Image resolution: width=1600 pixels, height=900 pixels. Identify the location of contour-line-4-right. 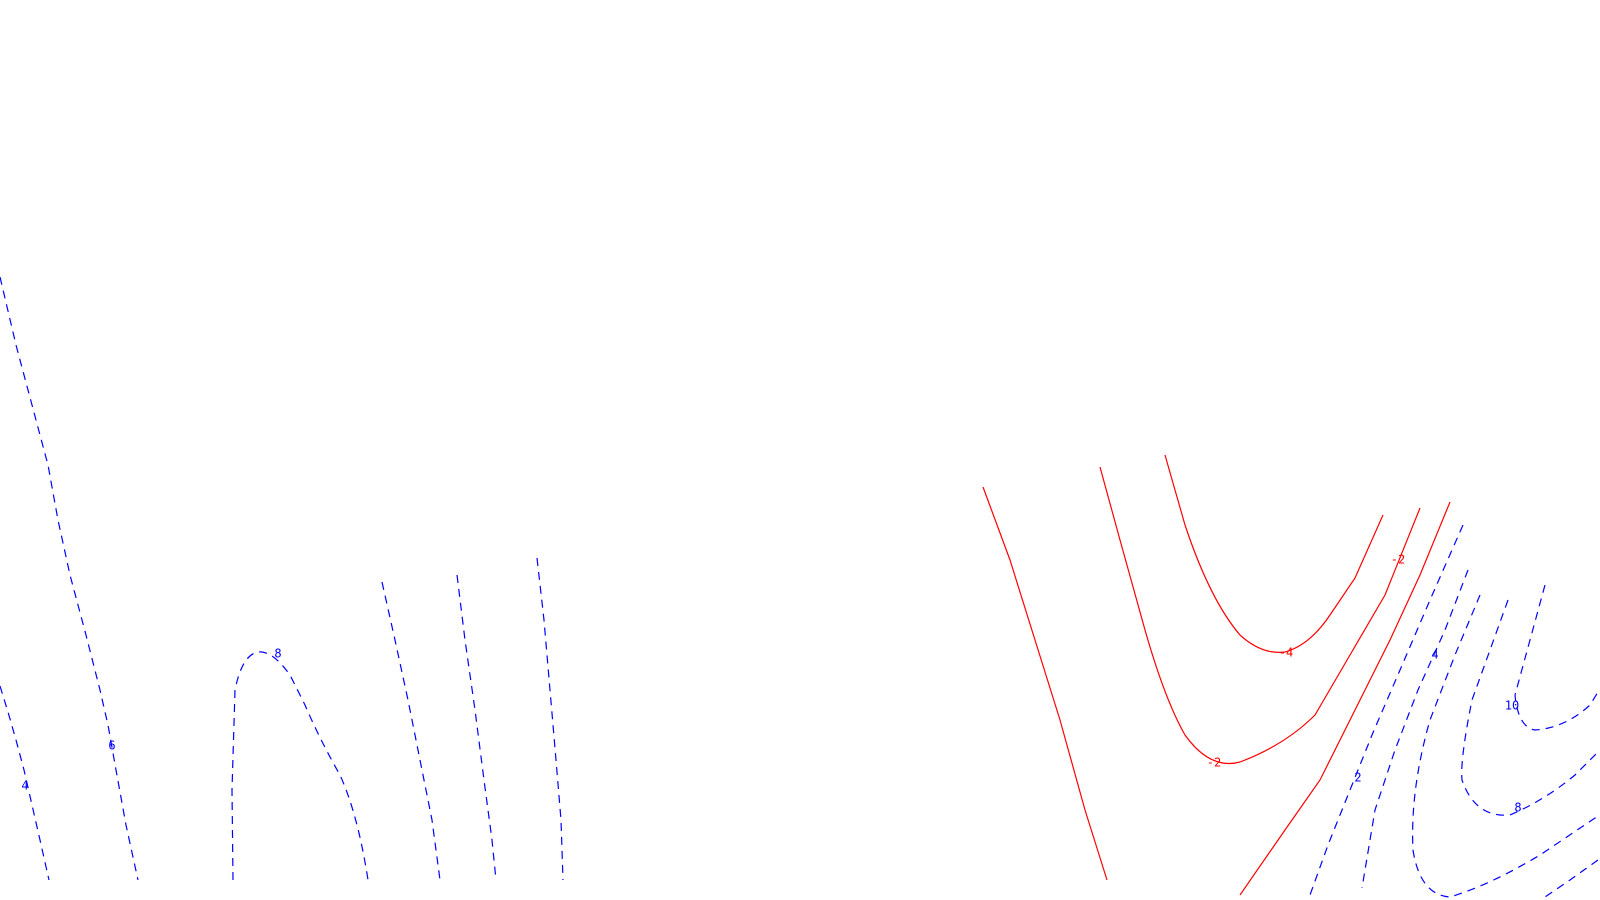
(1415, 729).